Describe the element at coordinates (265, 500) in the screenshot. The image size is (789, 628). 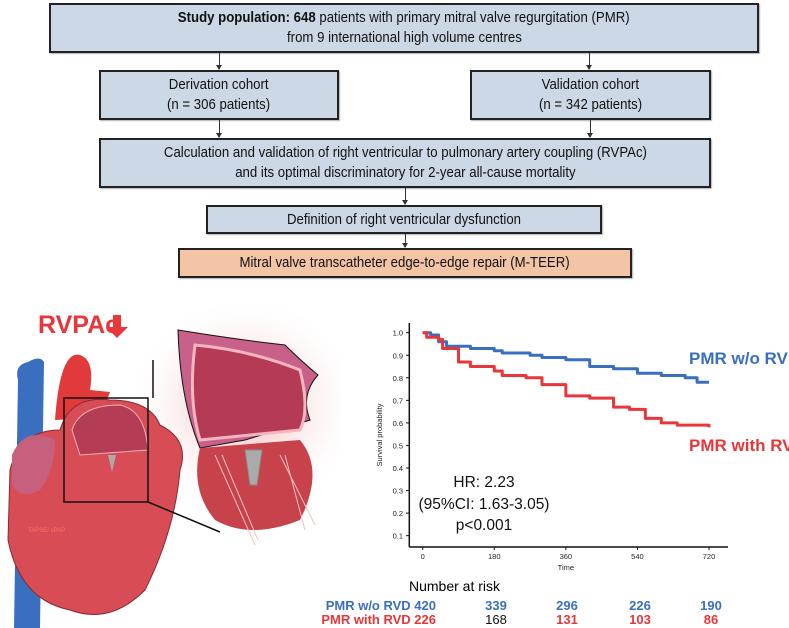
I see `chordae` at that location.